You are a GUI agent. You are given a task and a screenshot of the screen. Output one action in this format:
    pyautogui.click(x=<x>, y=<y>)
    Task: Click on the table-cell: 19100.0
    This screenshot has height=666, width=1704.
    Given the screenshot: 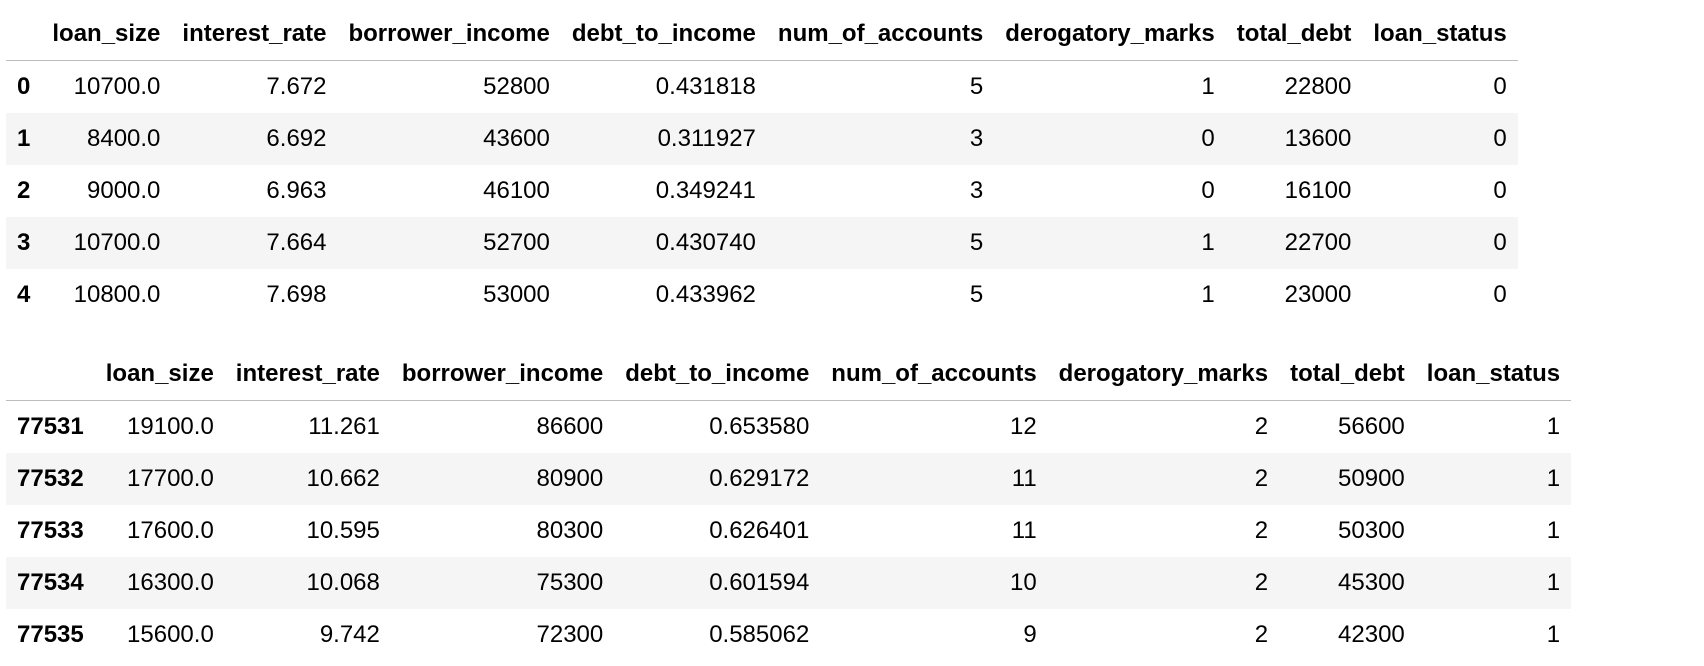 What is the action you would take?
    pyautogui.click(x=170, y=426)
    